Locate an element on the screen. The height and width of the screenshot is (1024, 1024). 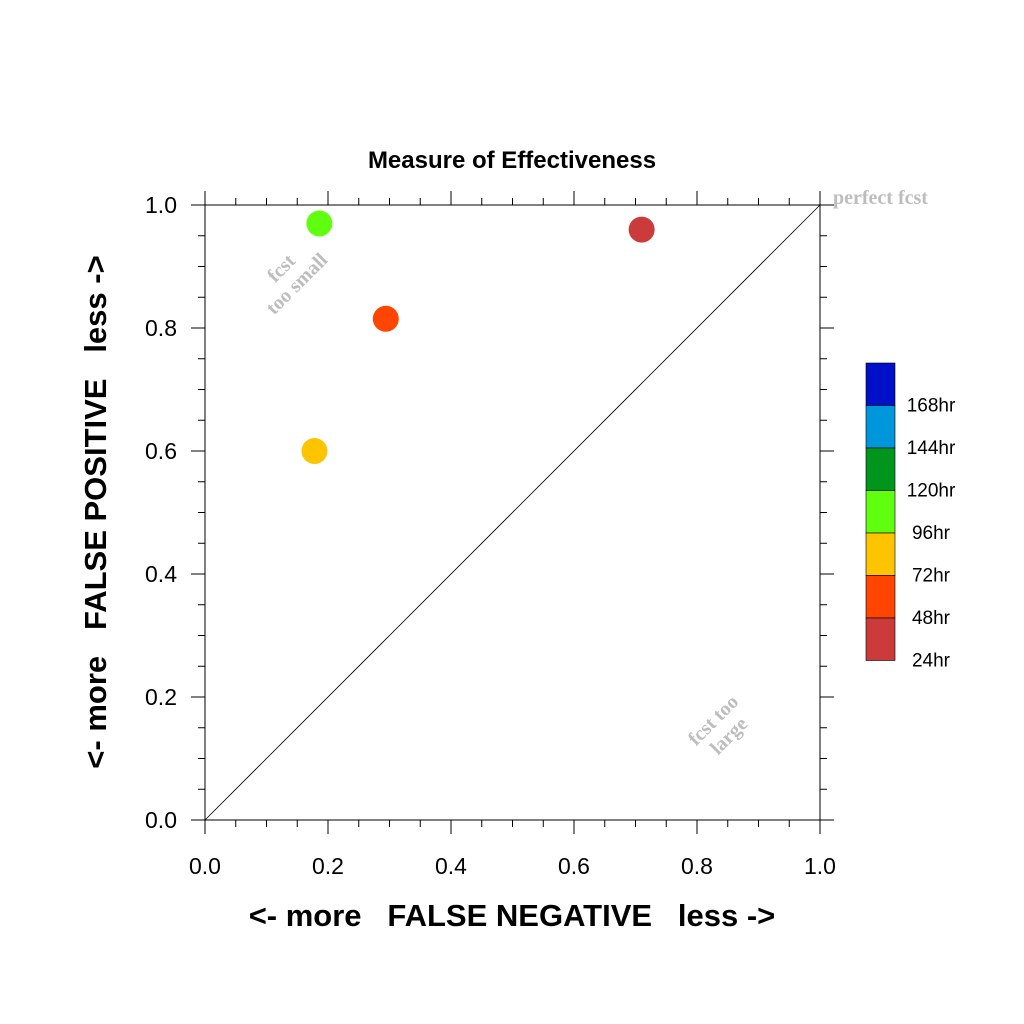
legend-label-24hr: 24hr is located at coordinates (931, 661).